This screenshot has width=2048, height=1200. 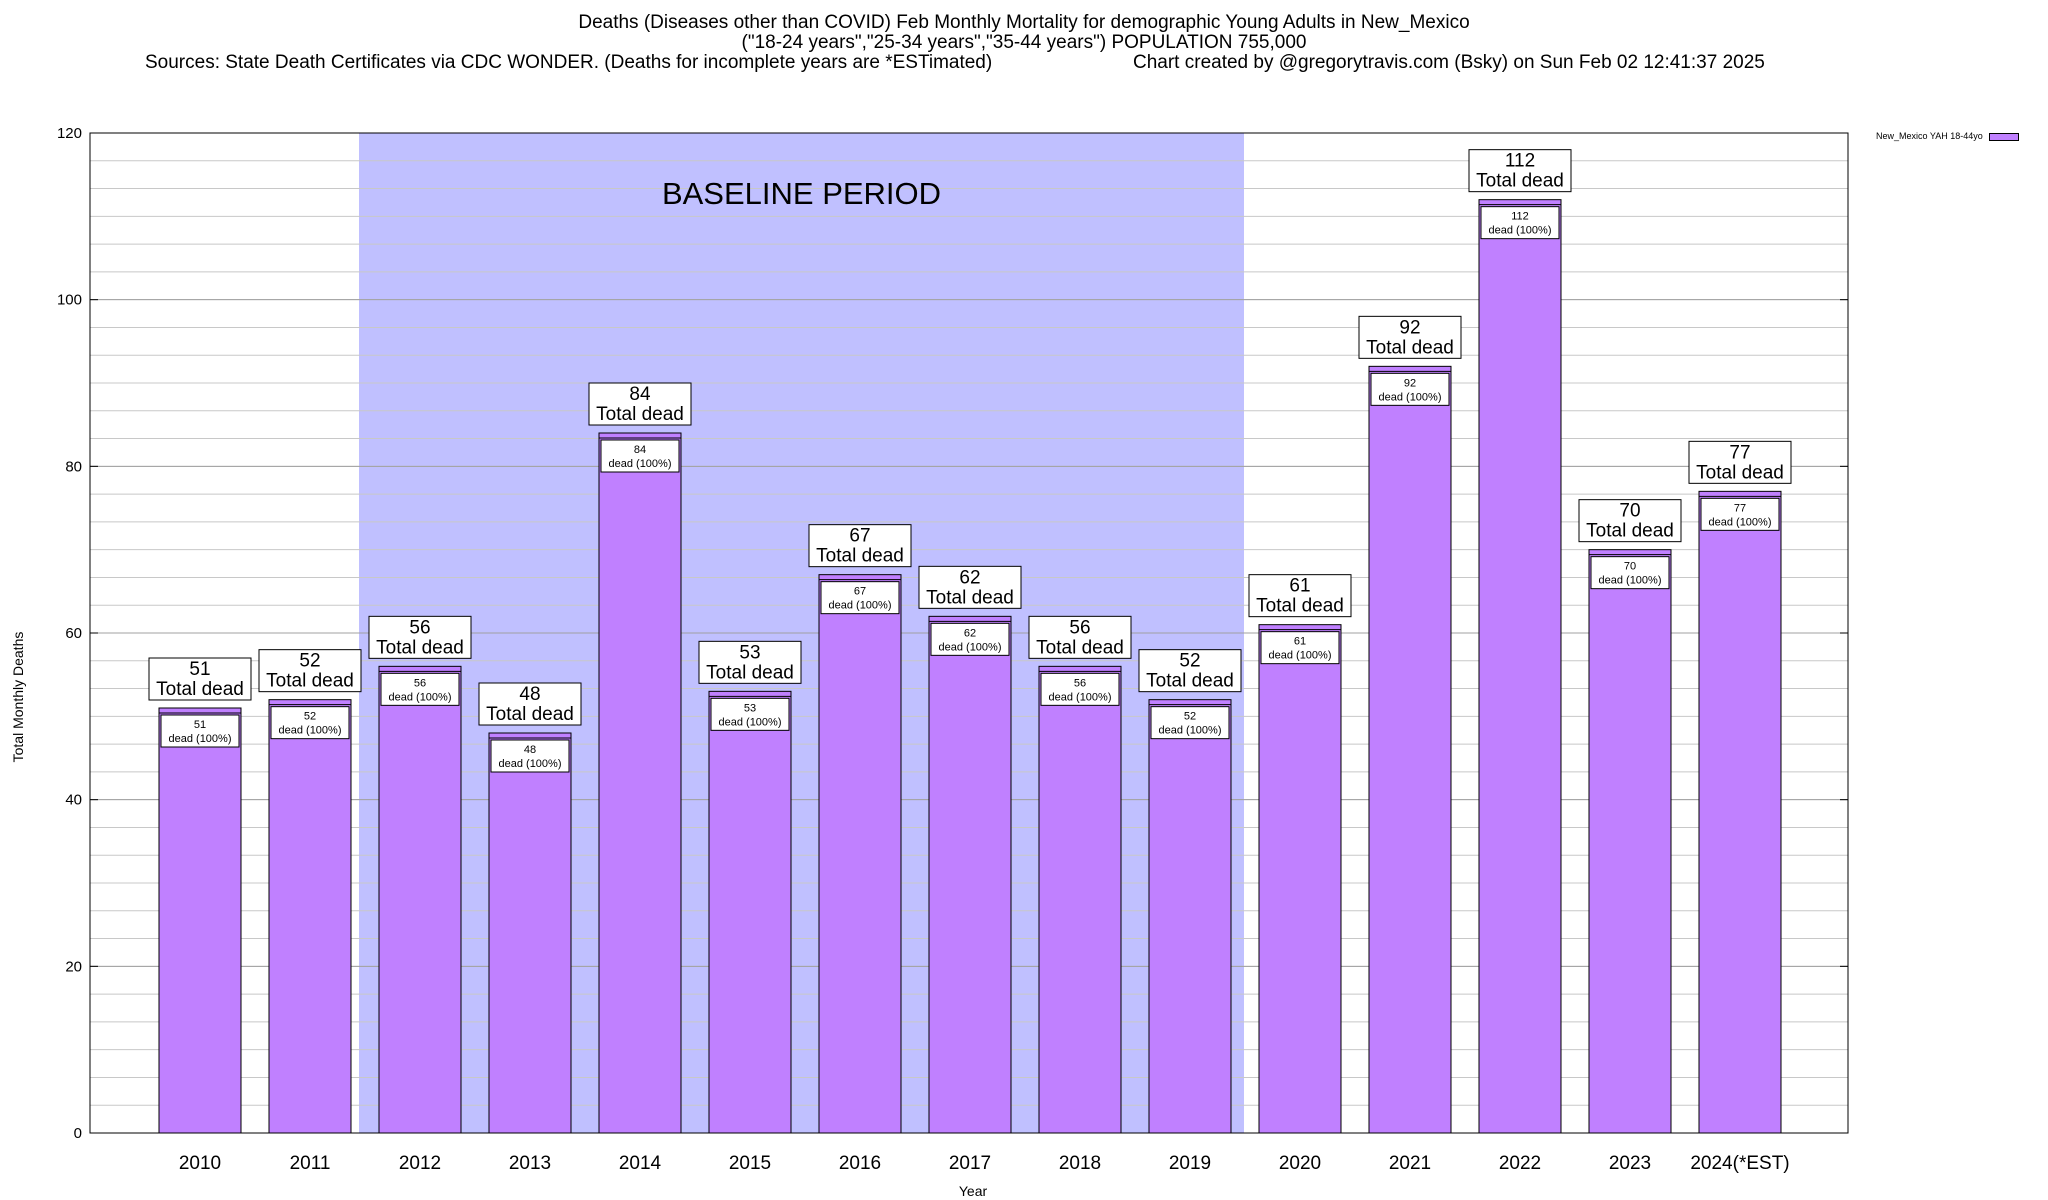 I want to click on bar-inner-value-label: 48, so click(x=530, y=750).